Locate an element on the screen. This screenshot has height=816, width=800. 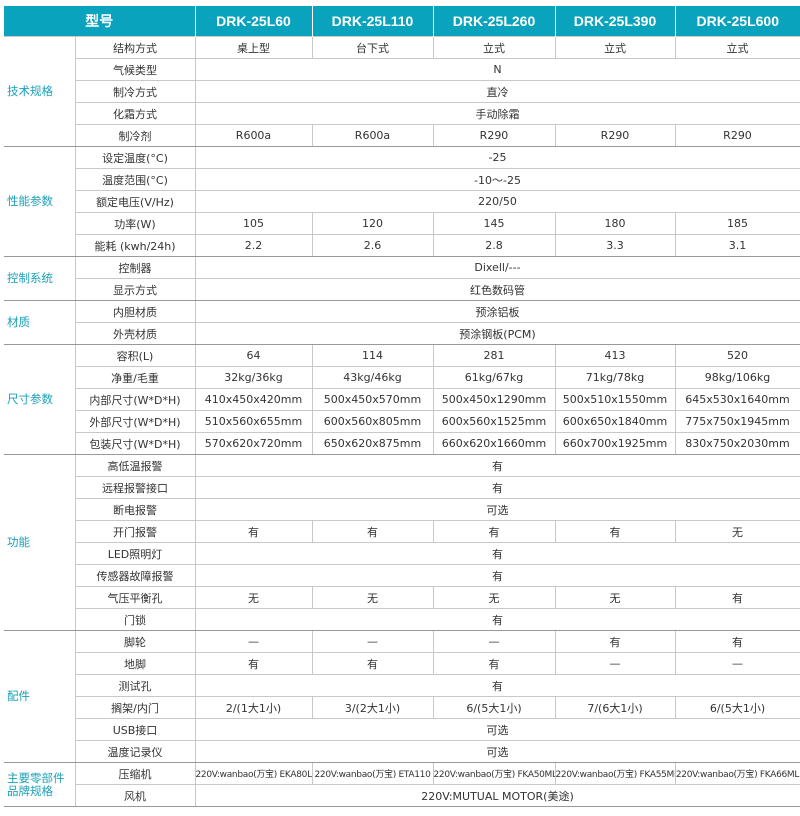
value-cell: 3.1 is located at coordinates (737, 245).